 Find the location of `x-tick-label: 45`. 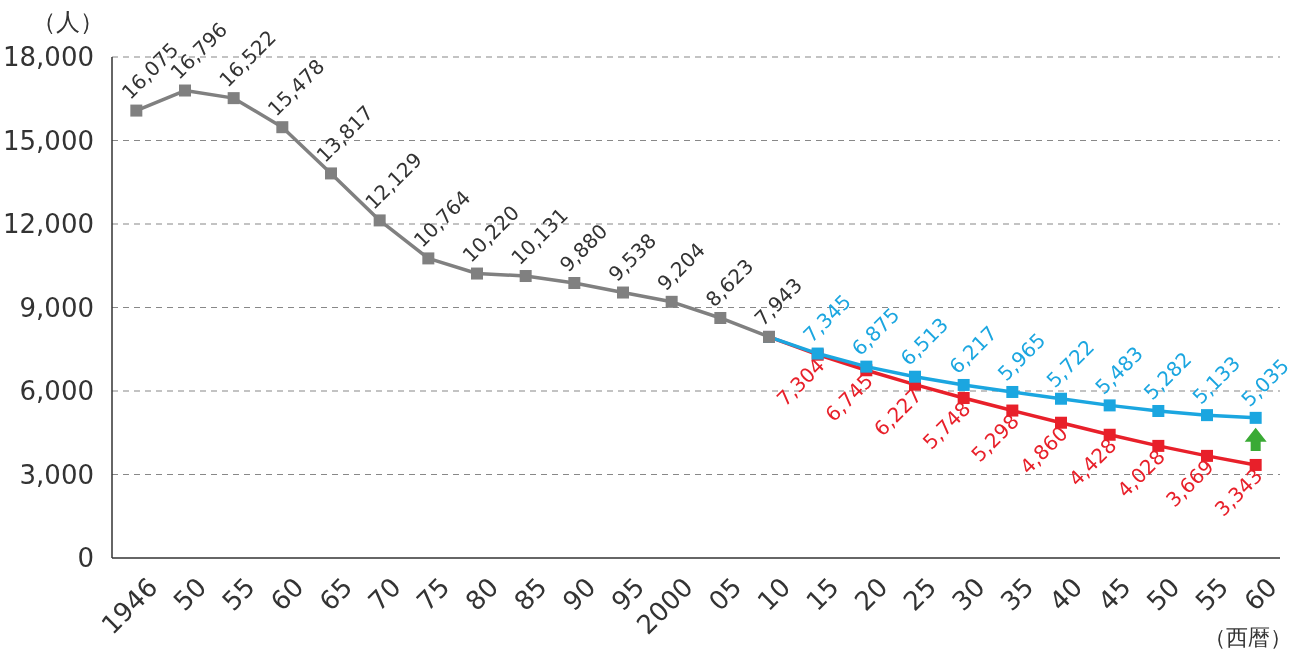

x-tick-label: 45 is located at coordinates (1114, 594).